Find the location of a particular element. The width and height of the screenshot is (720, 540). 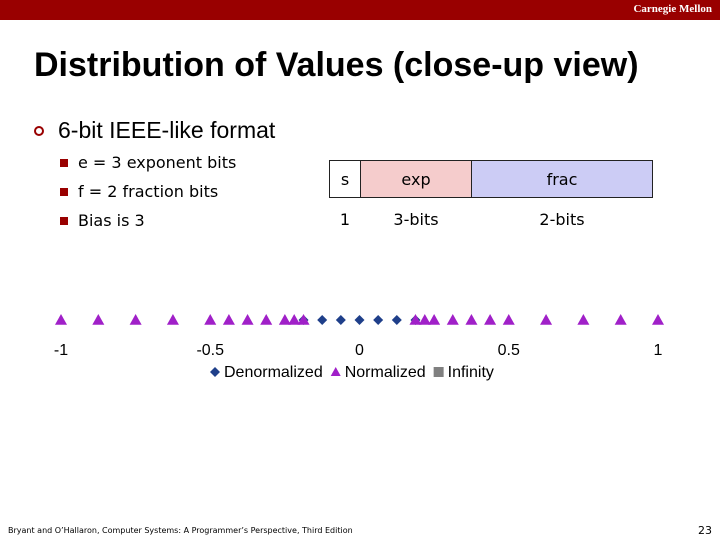

institution-name: Carnegie Mellon is located at coordinates (672, 9).